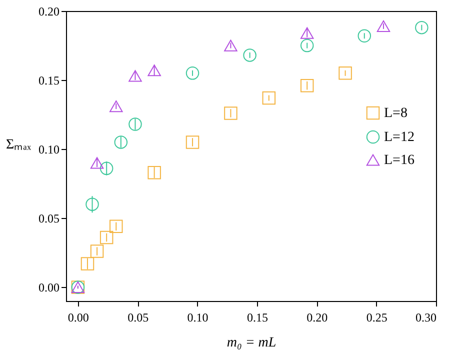  I want to click on x-tick-label: 0.15, so click(257, 317).